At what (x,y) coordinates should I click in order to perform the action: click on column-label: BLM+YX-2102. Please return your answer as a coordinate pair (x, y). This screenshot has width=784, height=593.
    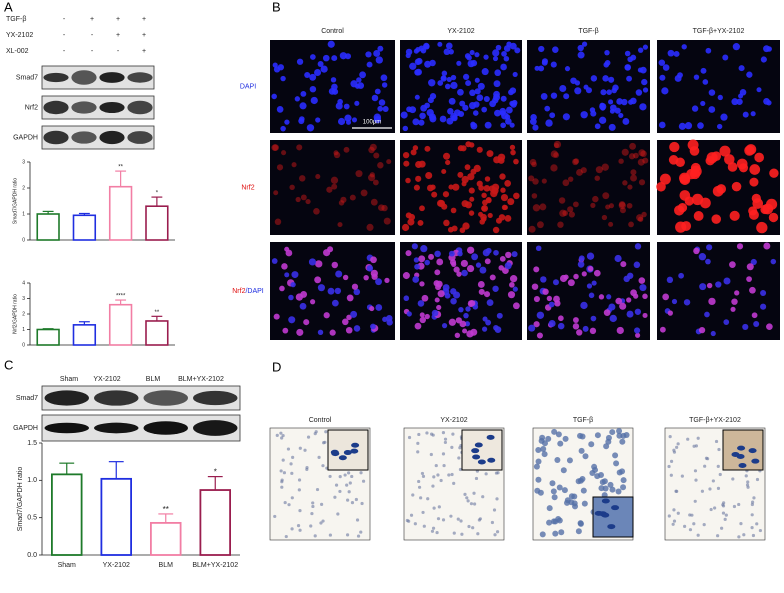
    Looking at the image, I should click on (201, 379).